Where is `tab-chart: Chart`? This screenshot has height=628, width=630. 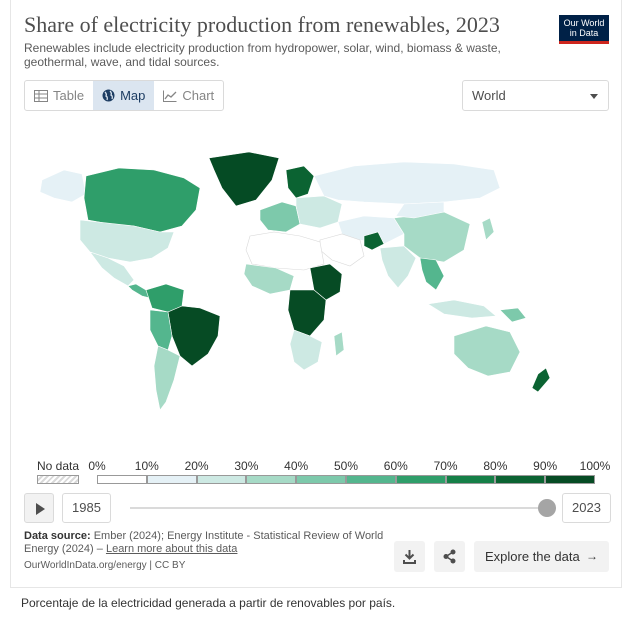
tab-chart: Chart is located at coordinates (188, 95).